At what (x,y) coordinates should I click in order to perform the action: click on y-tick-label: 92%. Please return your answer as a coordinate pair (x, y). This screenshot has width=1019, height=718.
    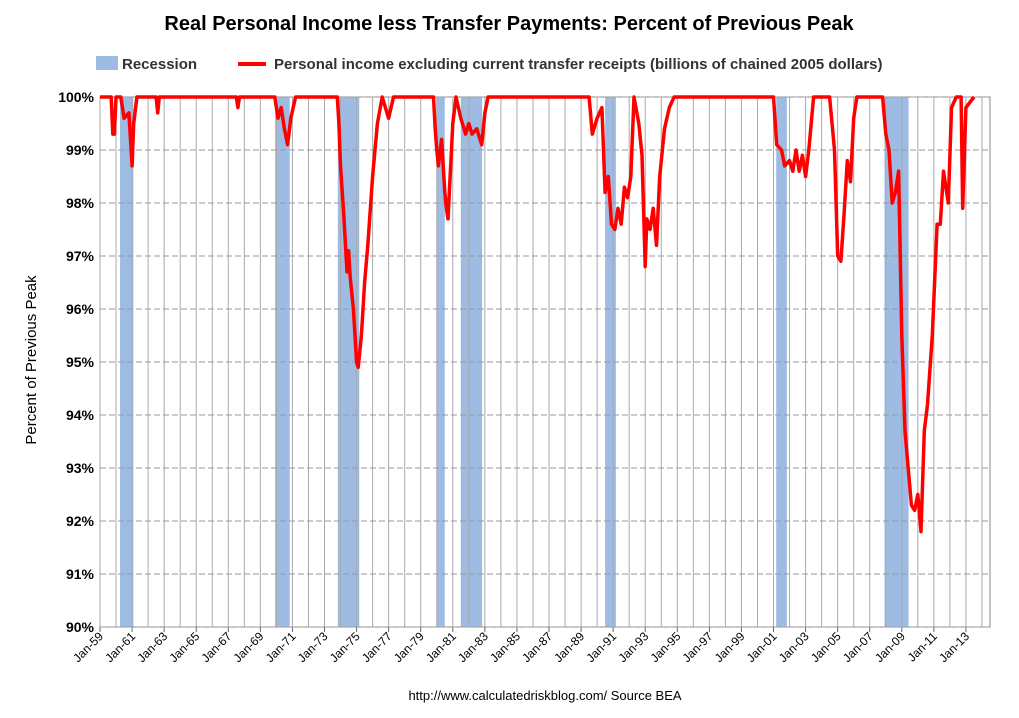
    Looking at the image, I should click on (80, 521).